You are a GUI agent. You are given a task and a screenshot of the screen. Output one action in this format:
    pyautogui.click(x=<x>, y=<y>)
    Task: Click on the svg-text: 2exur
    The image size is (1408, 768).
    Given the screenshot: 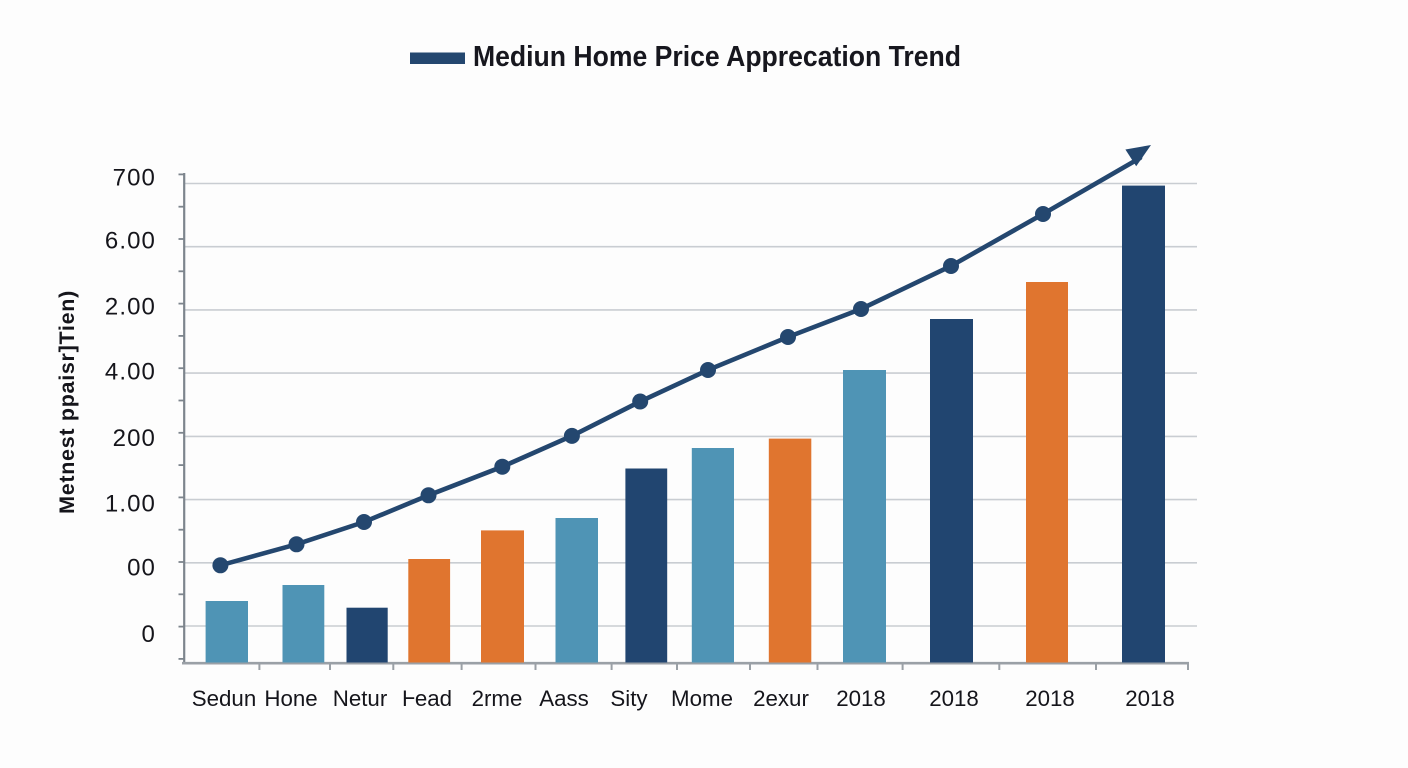 What is the action you would take?
    pyautogui.click(x=781, y=698)
    